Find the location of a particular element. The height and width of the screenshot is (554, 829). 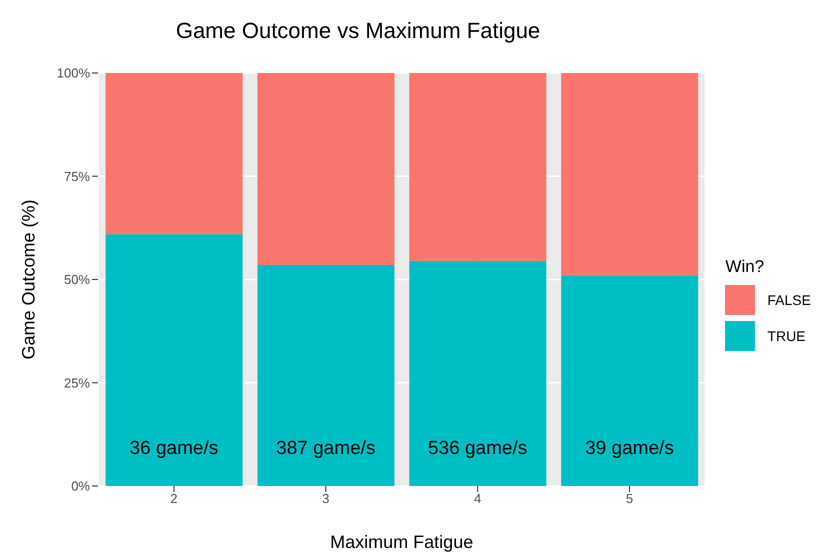

chart-title: Game Outcome vs Maximum Fatigue is located at coordinates (358, 31).